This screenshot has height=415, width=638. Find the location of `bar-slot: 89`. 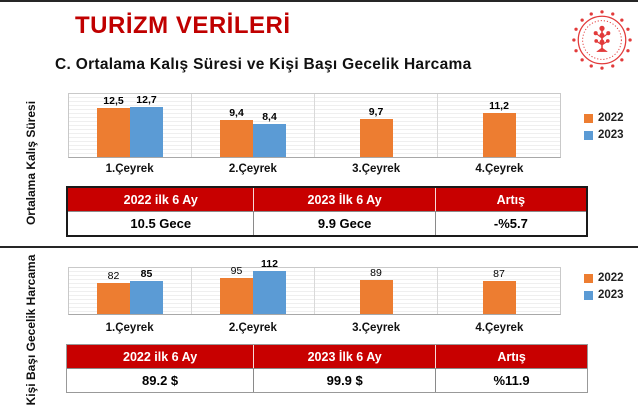

bar-slot: 89 is located at coordinates (376, 290).